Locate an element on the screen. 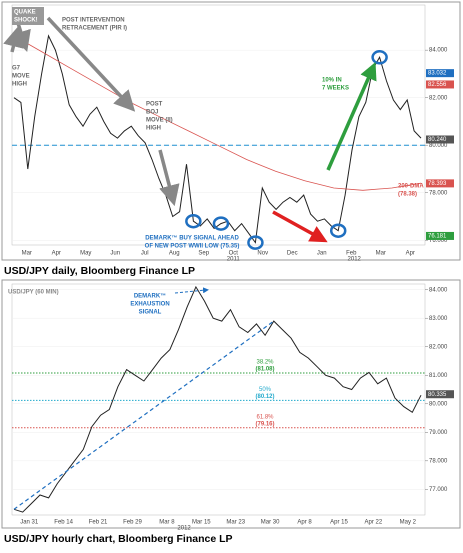  x-tick-label: Mar 23 is located at coordinates (235, 523).